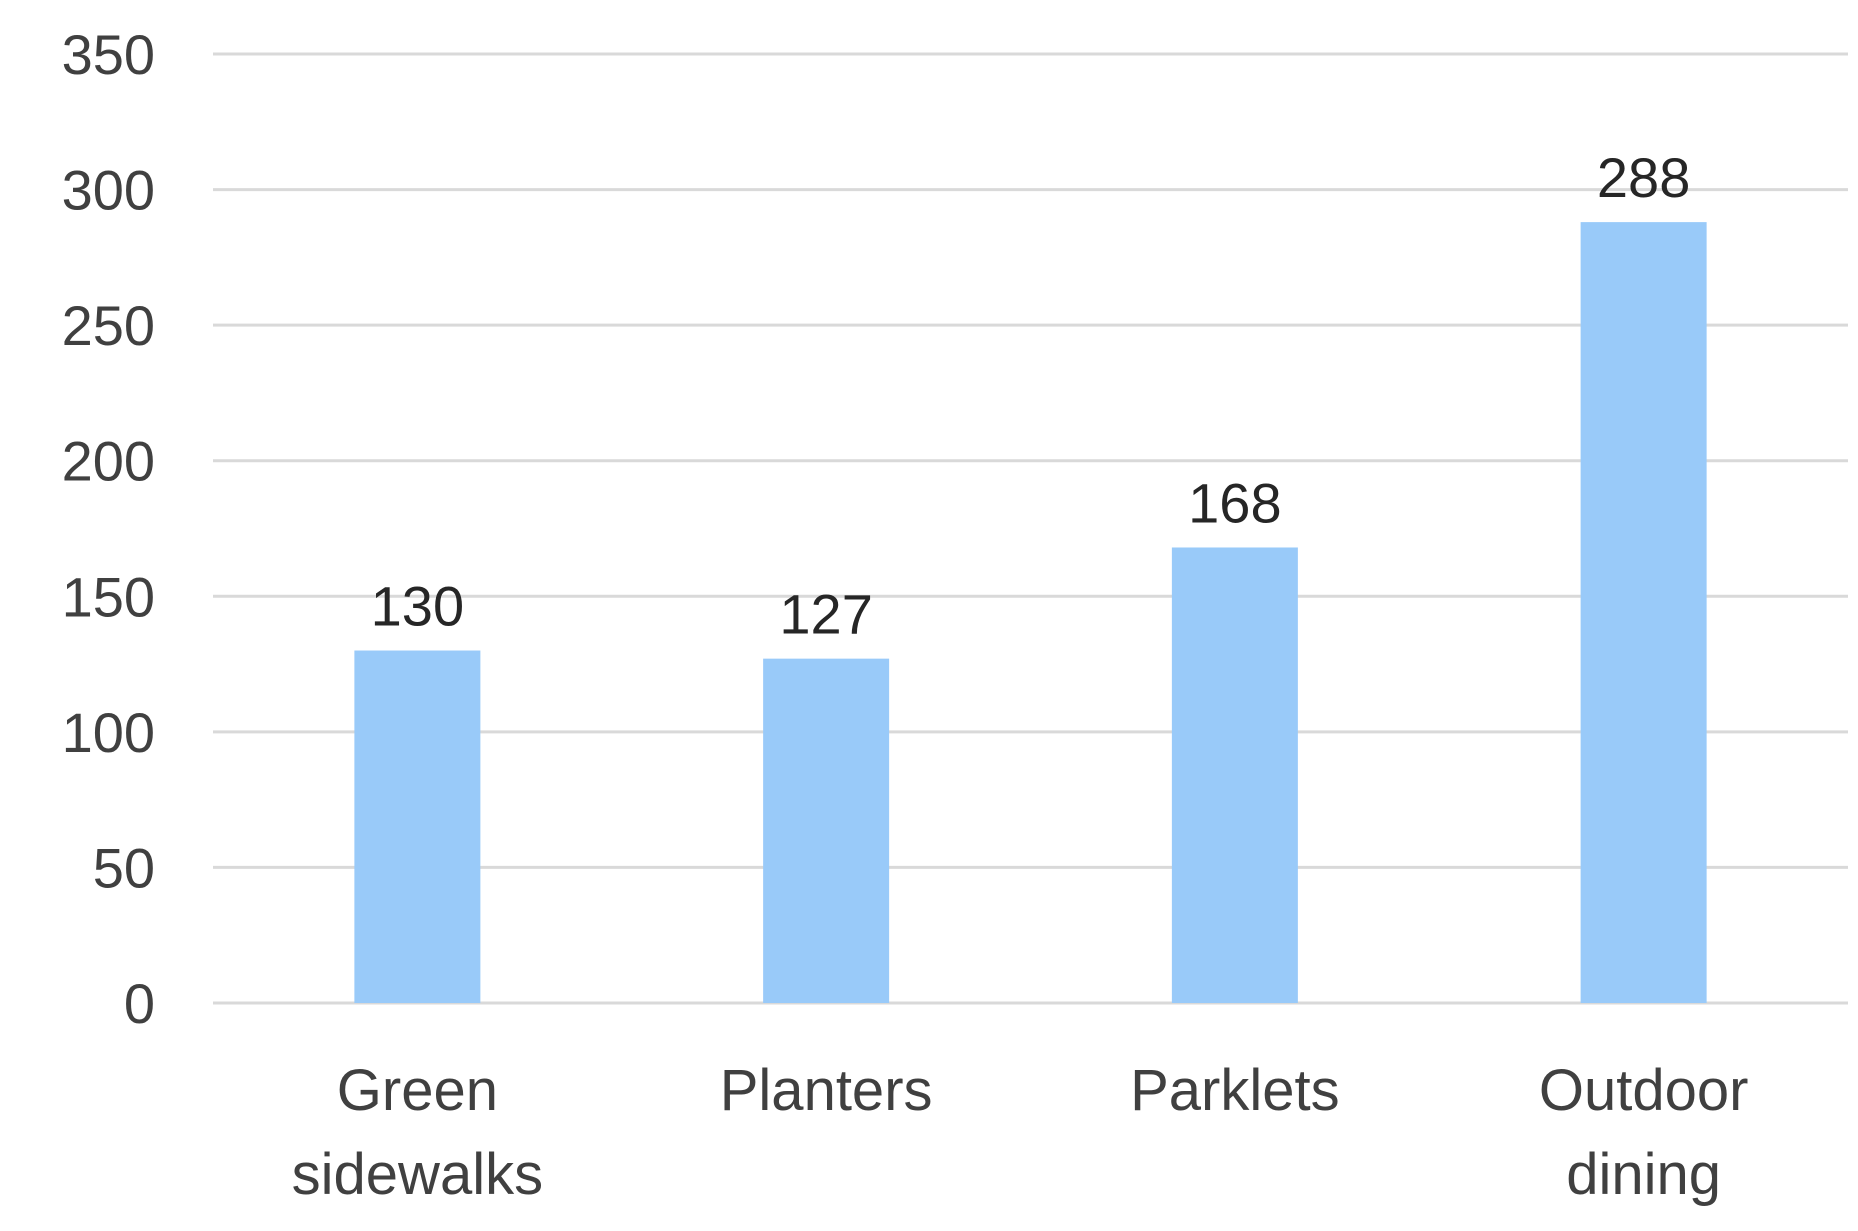 Image resolution: width=1858 pixels, height=1231 pixels. What do you see at coordinates (1643, 177) in the screenshot?
I see `data-label: 288` at bounding box center [1643, 177].